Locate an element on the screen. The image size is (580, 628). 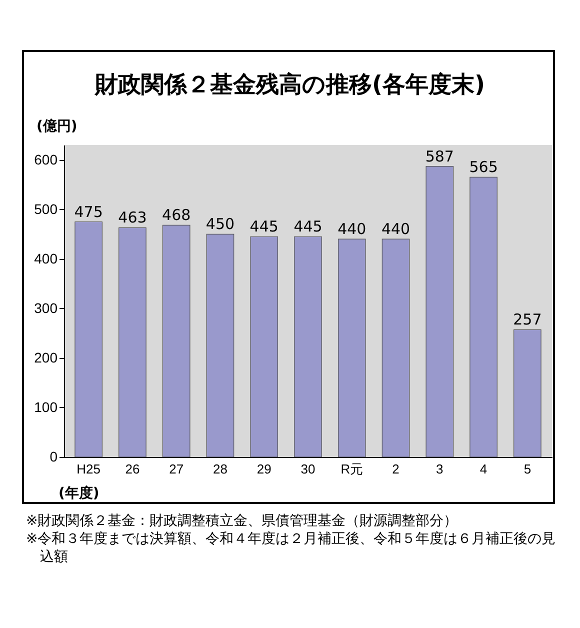
x-tick-label: H25 is located at coordinates (88, 469).